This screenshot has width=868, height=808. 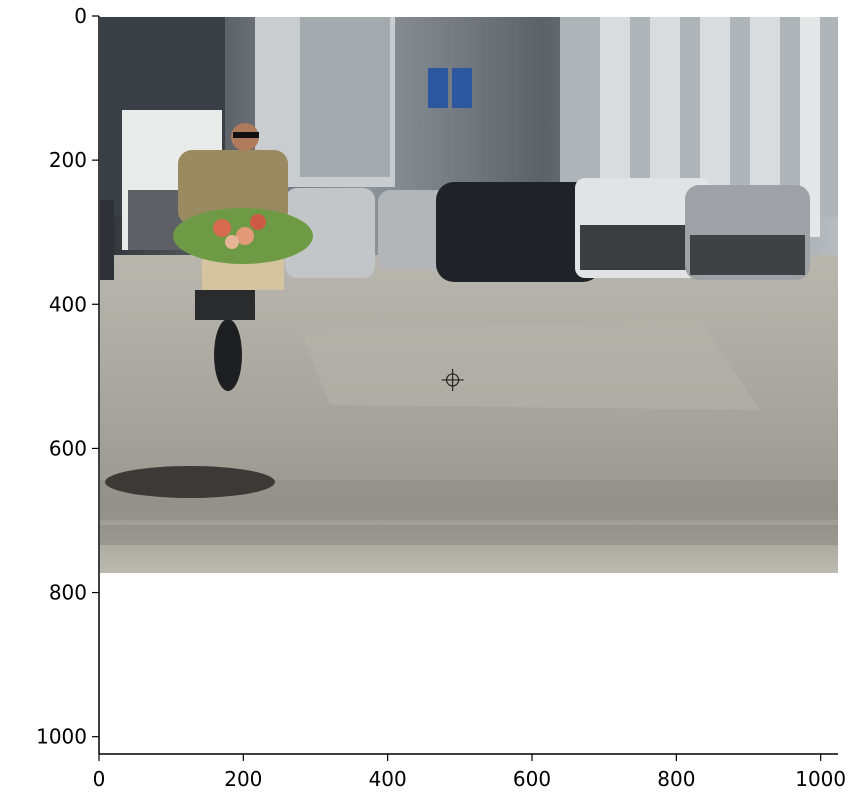 I want to click on x-axis-ticks: 0 200 400 600 800 1000, so click(x=469, y=772).